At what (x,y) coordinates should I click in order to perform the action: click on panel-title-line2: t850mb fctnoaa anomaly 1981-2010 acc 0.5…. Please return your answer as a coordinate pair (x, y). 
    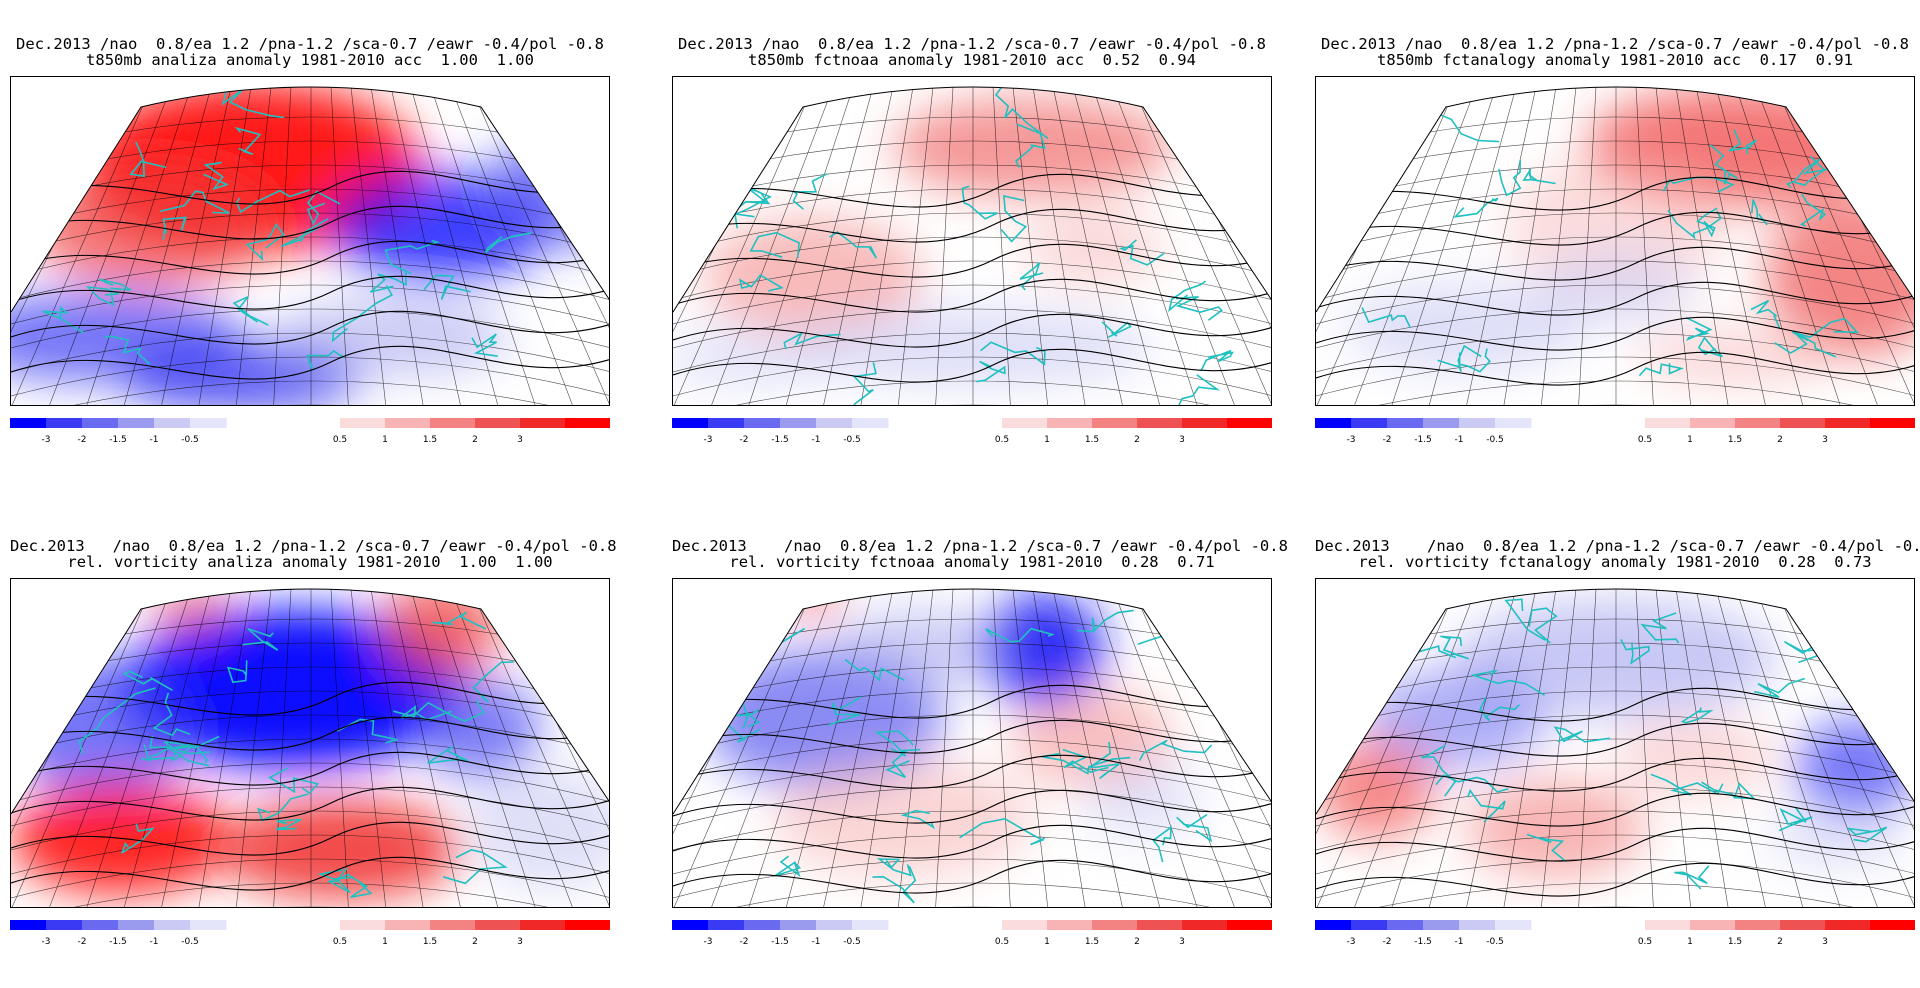
    Looking at the image, I should click on (972, 60).